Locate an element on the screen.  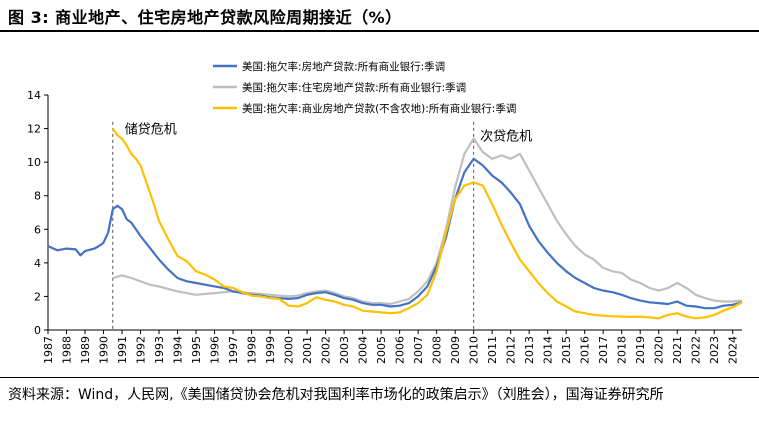
x-tick-label: 1999 is located at coordinates (270, 350).